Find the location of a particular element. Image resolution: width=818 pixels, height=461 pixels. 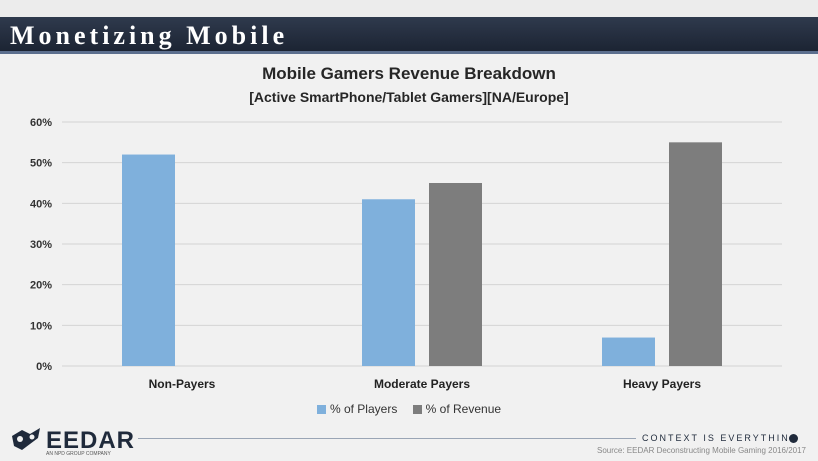

logo-subtext: AN NPD GROUP COMPANY is located at coordinates (78, 454).